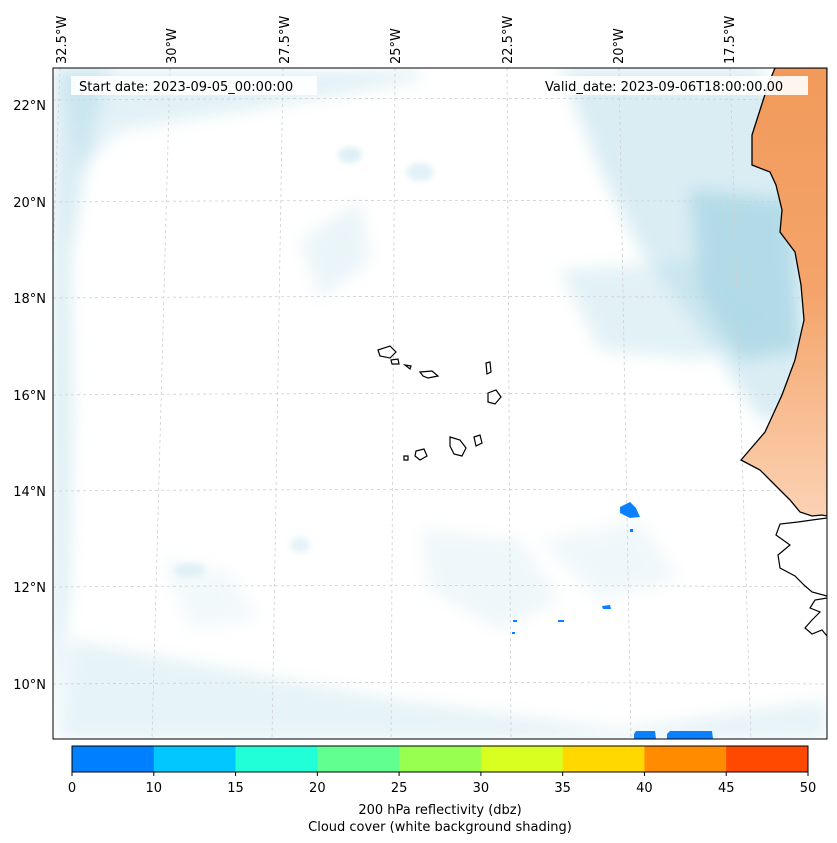  Describe the element at coordinates (29, 588) in the screenshot. I see `lat-label: 12°N` at that location.